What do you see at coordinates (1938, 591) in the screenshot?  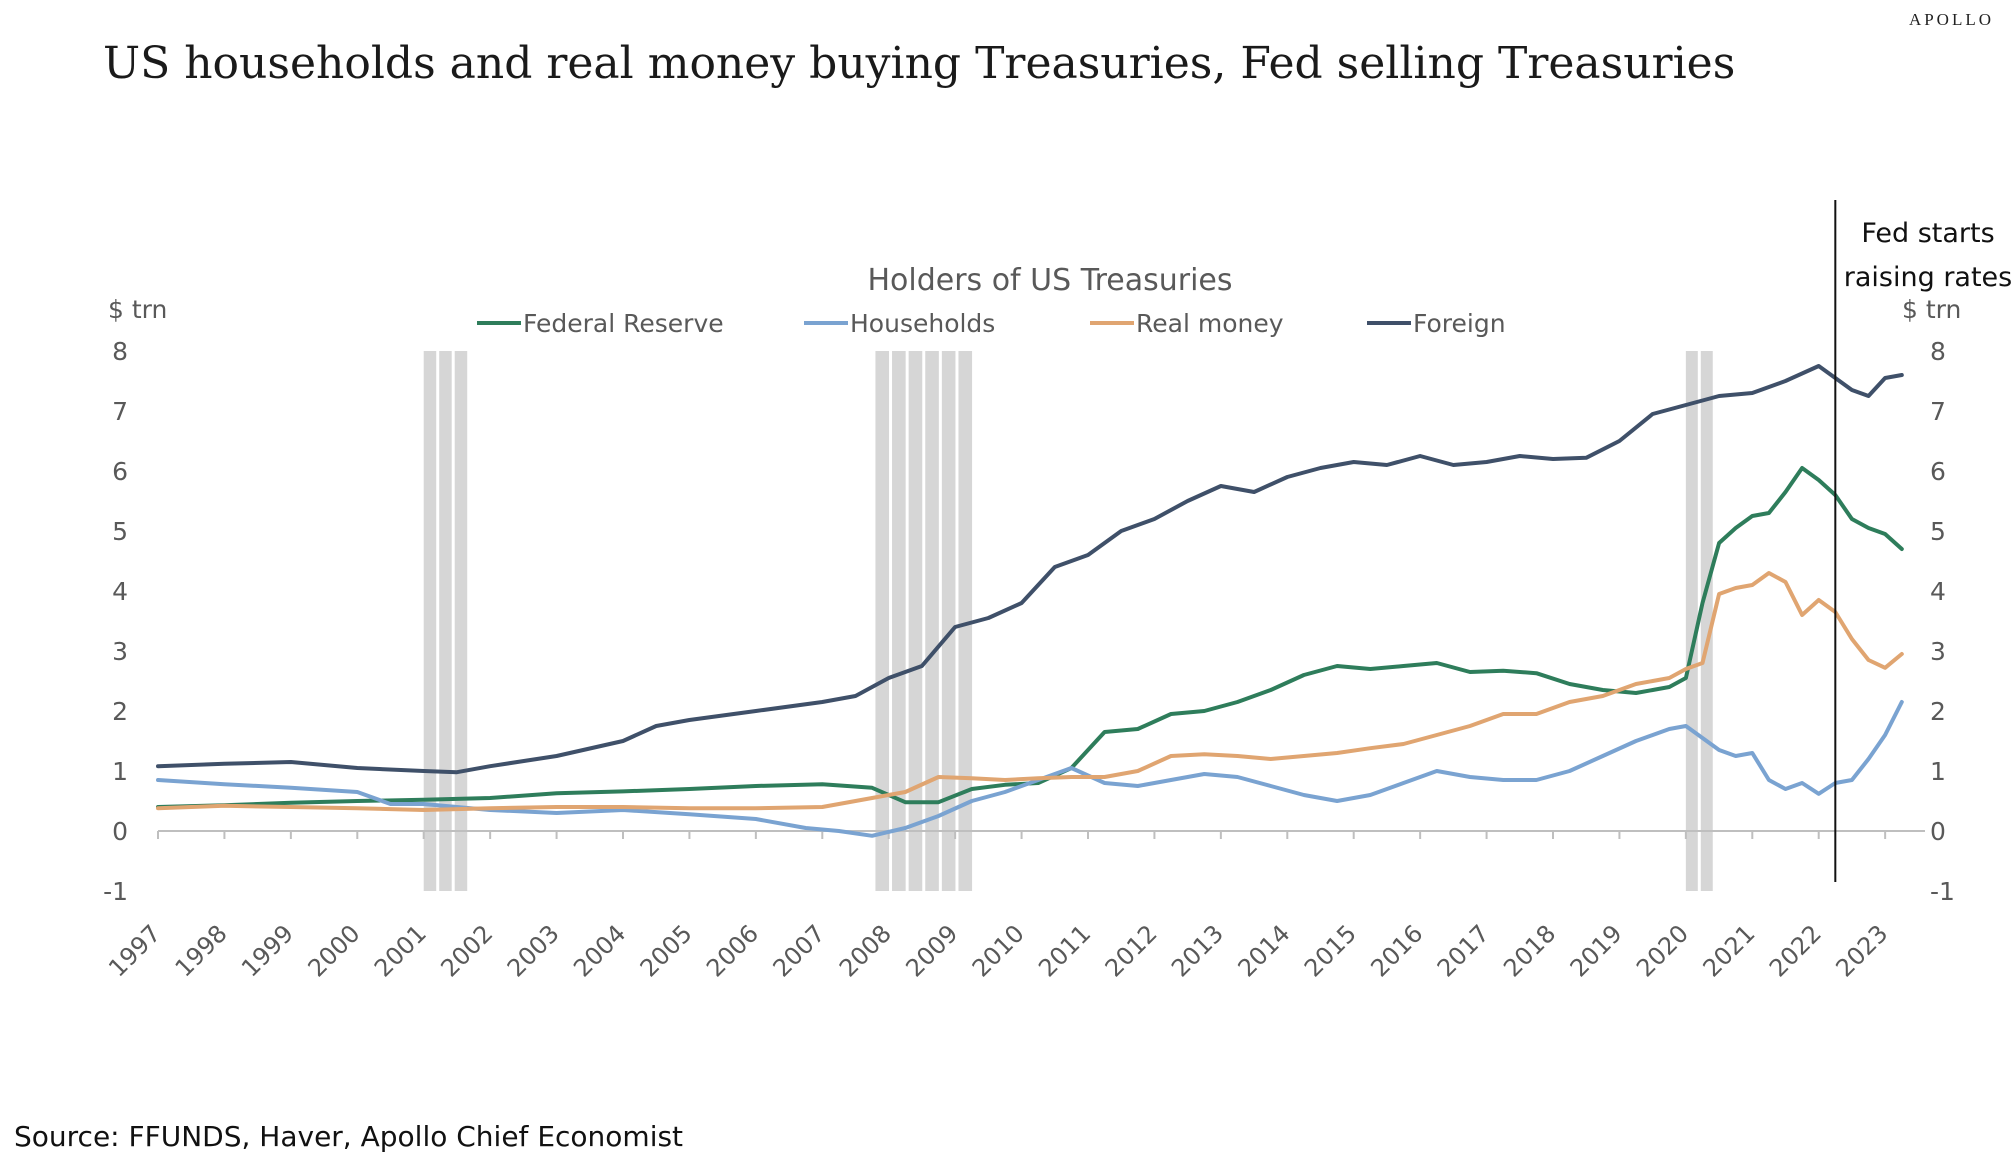 I see `y-tick-label-right: 4` at bounding box center [1938, 591].